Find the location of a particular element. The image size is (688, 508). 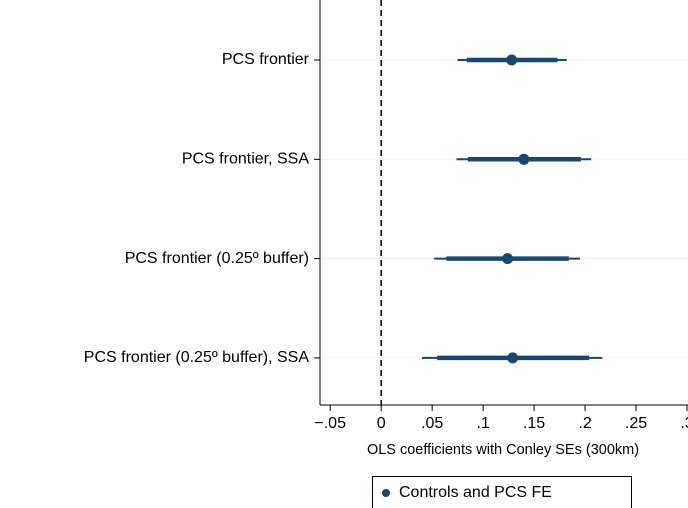

x-tick-label: .1 is located at coordinates (482, 423).